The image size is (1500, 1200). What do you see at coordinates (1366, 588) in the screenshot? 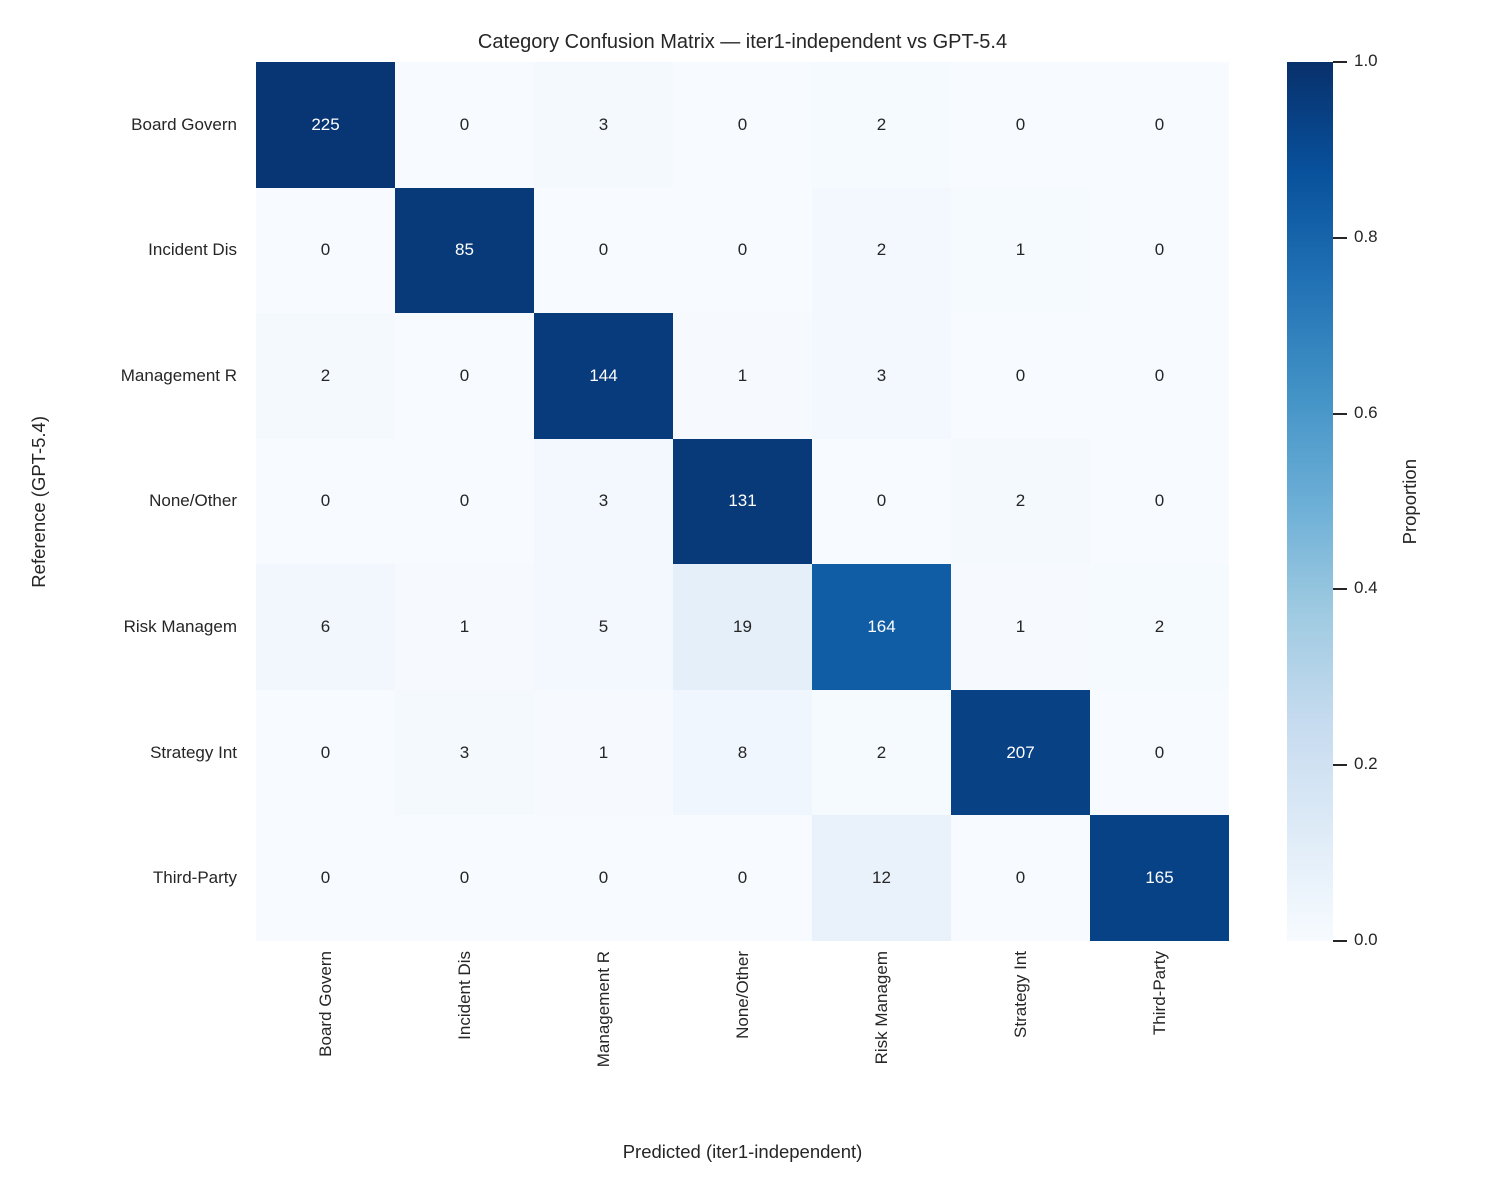
I see `colorbar-tick-label: 0.4` at bounding box center [1366, 588].